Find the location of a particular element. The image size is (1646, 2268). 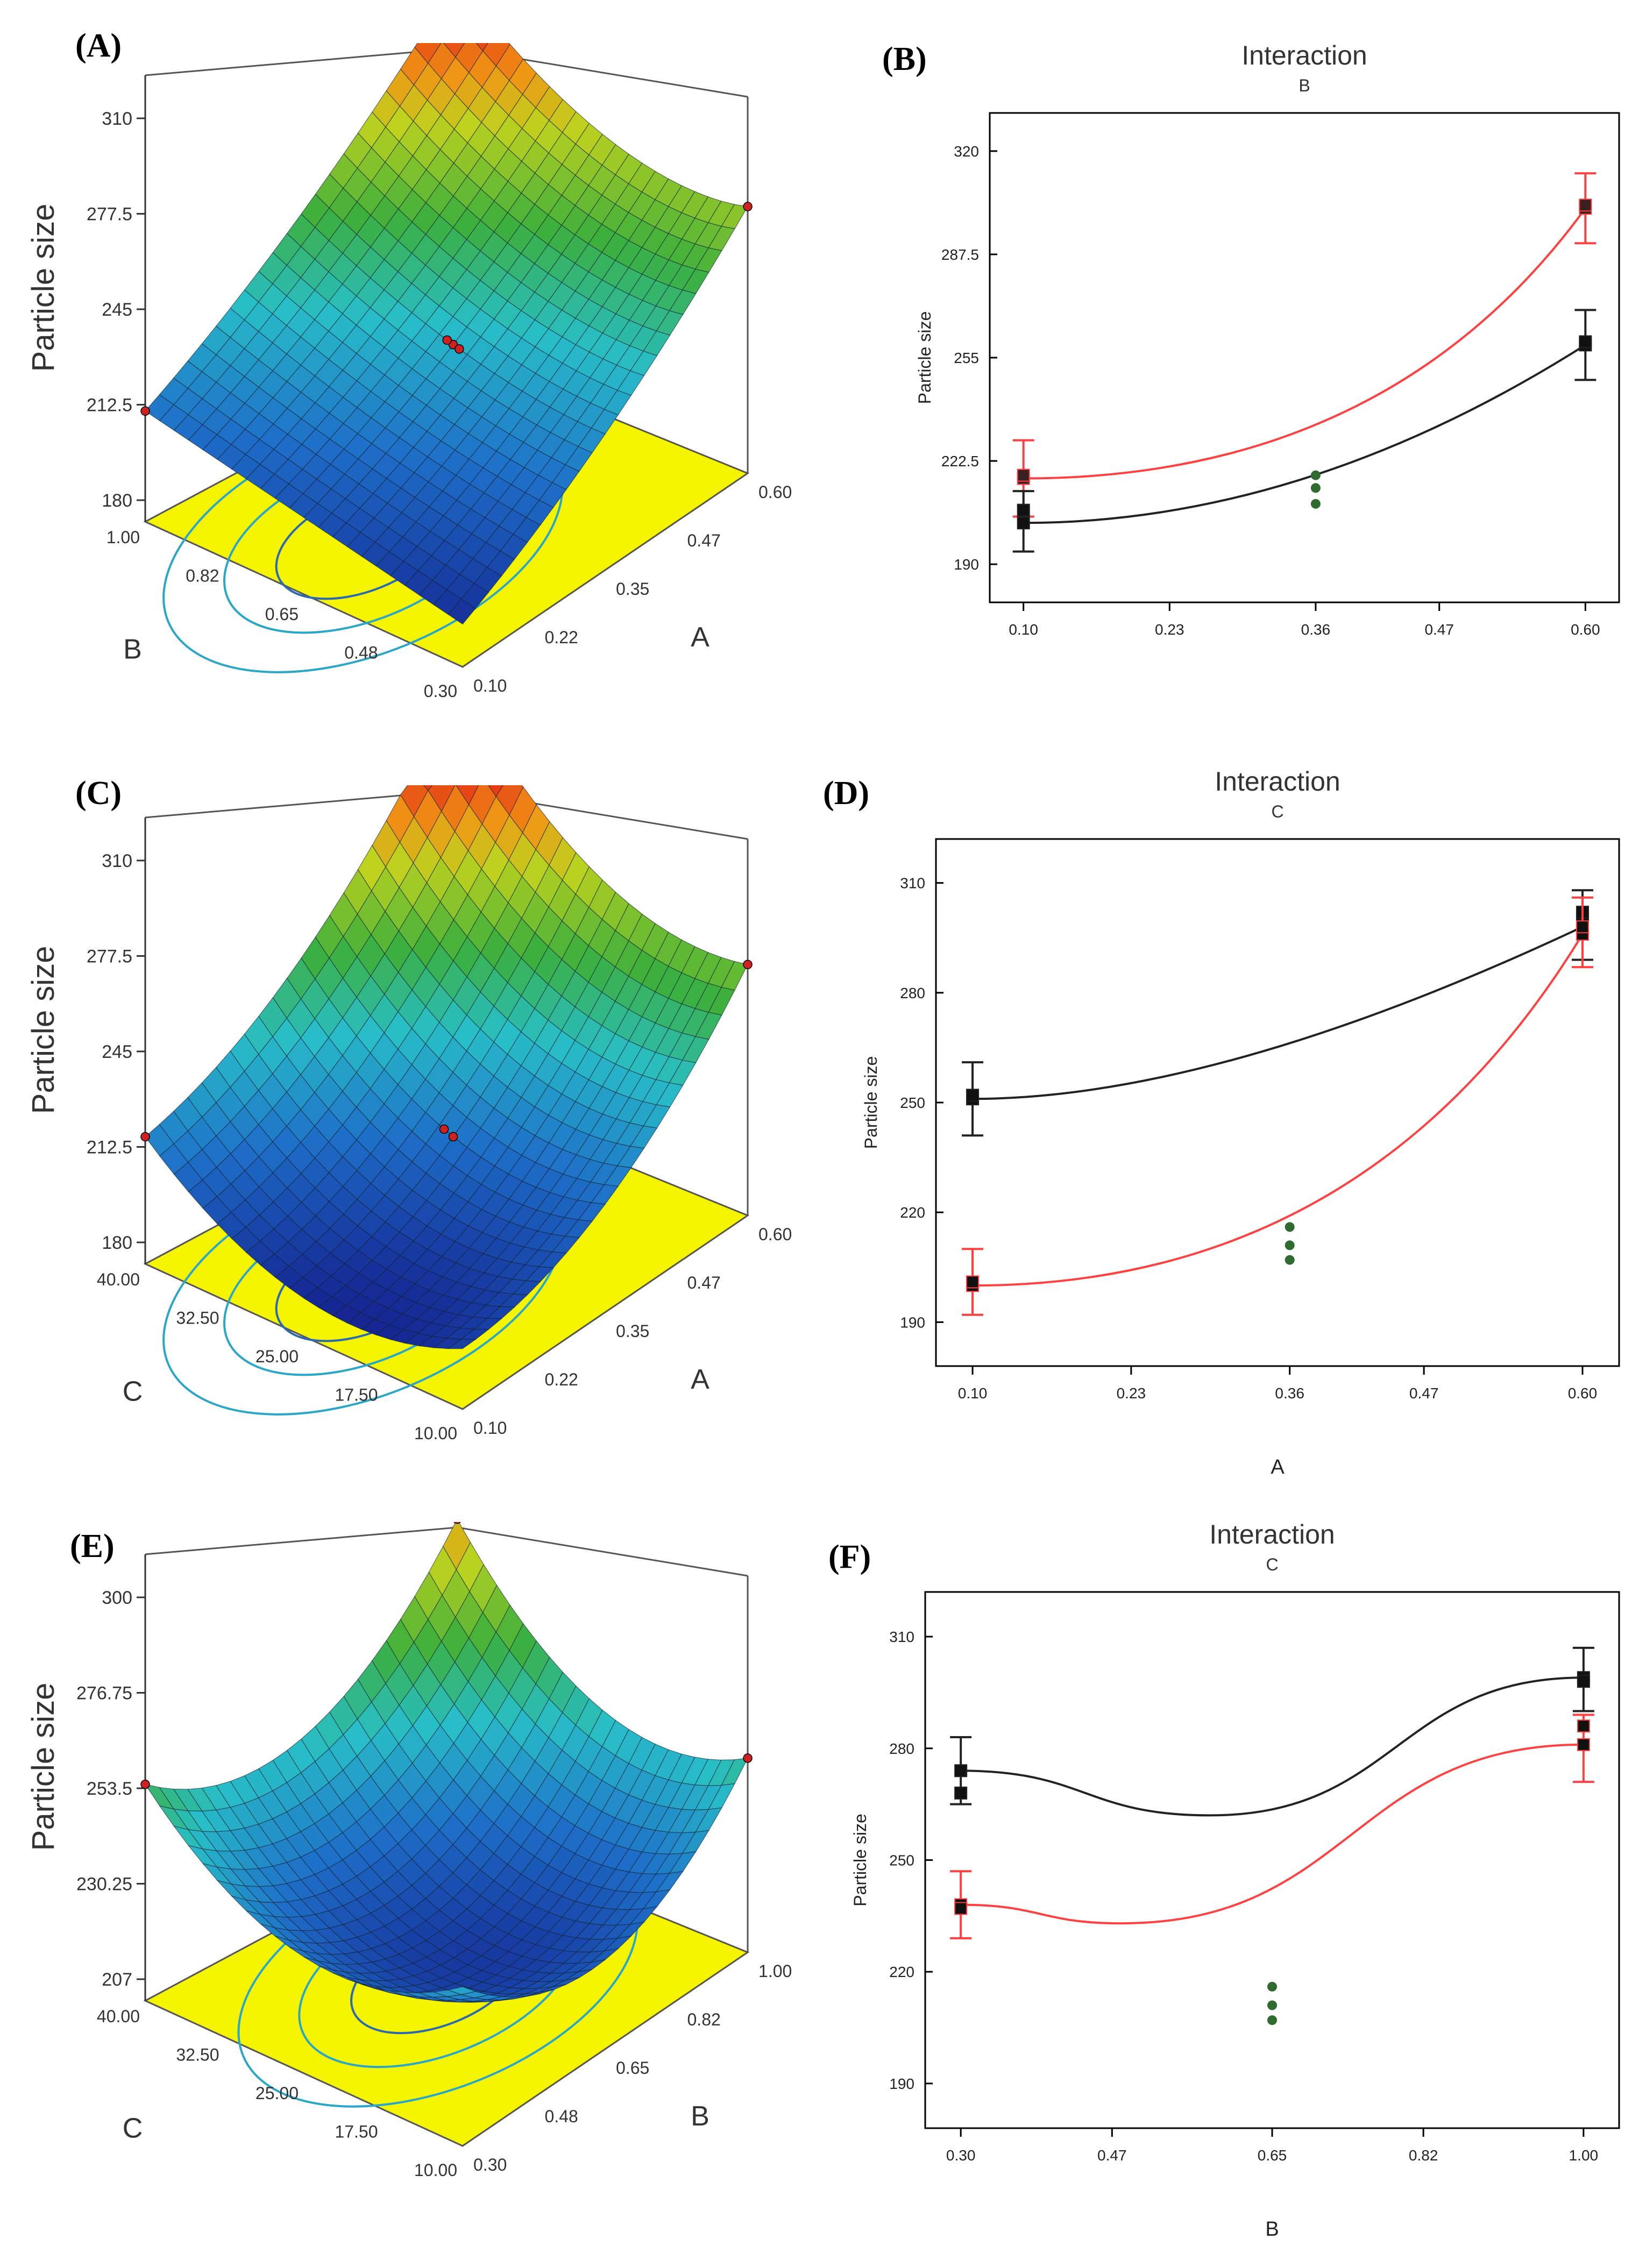

y-tick-label: 320 is located at coordinates (966, 151).